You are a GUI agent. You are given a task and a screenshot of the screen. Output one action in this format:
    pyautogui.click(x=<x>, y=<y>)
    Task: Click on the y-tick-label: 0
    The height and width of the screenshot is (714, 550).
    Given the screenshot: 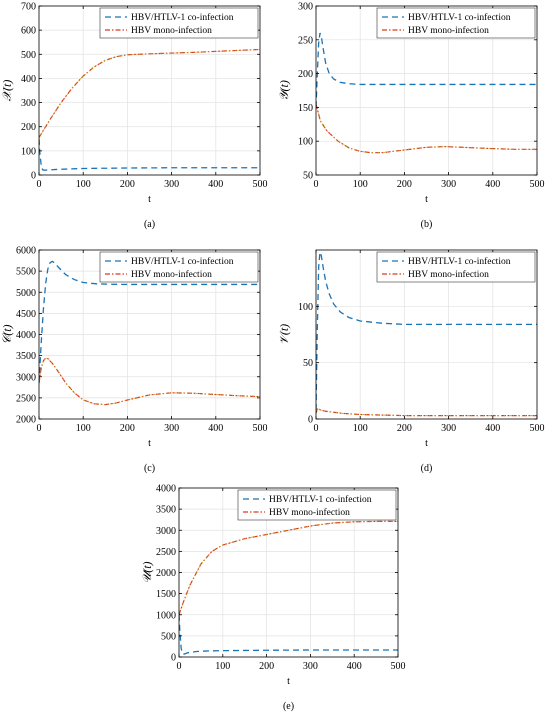 What is the action you would take?
    pyautogui.click(x=310, y=420)
    